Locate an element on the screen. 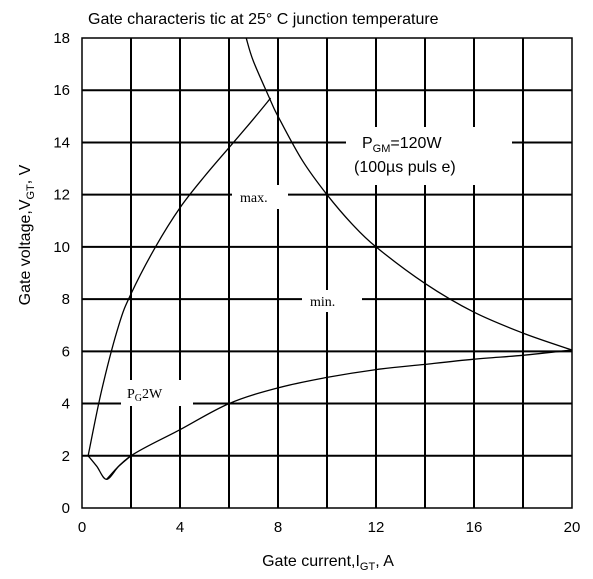 The height and width of the screenshot is (579, 593). x-tick-label: 20 is located at coordinates (572, 527).